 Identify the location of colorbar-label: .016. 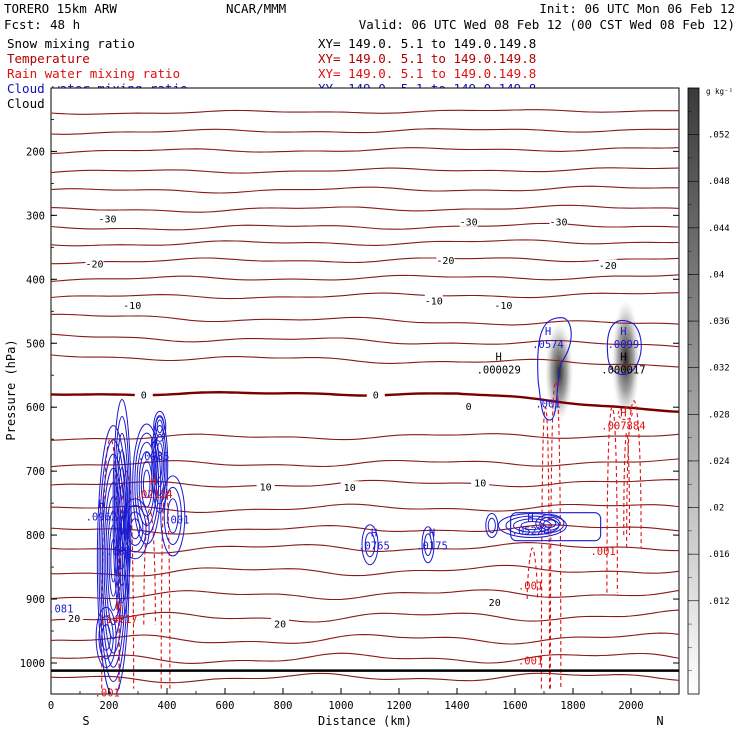
(719, 555).